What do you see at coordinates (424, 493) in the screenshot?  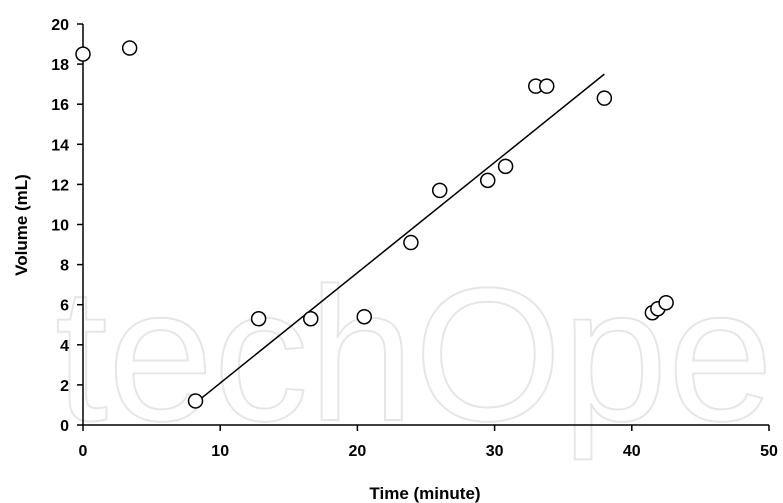 I see `x-axis-title: Time (minute)` at bounding box center [424, 493].